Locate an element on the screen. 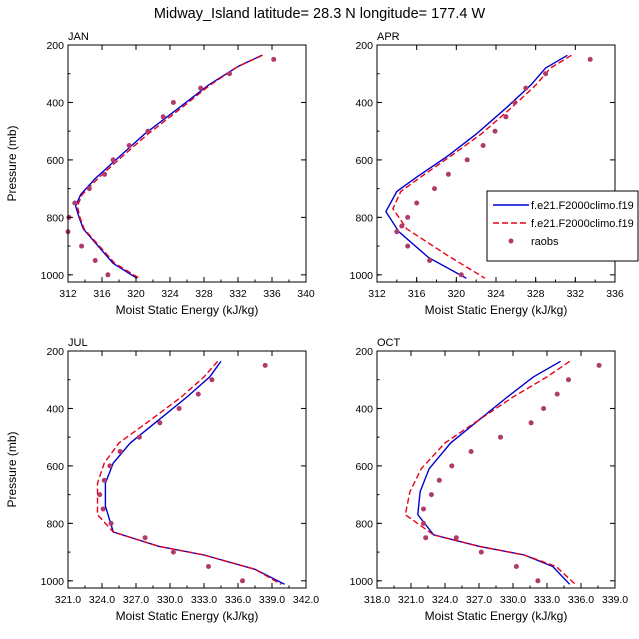 The width and height of the screenshot is (639, 639). jan-ylabel: Pressure (mb) is located at coordinates (12, 163).